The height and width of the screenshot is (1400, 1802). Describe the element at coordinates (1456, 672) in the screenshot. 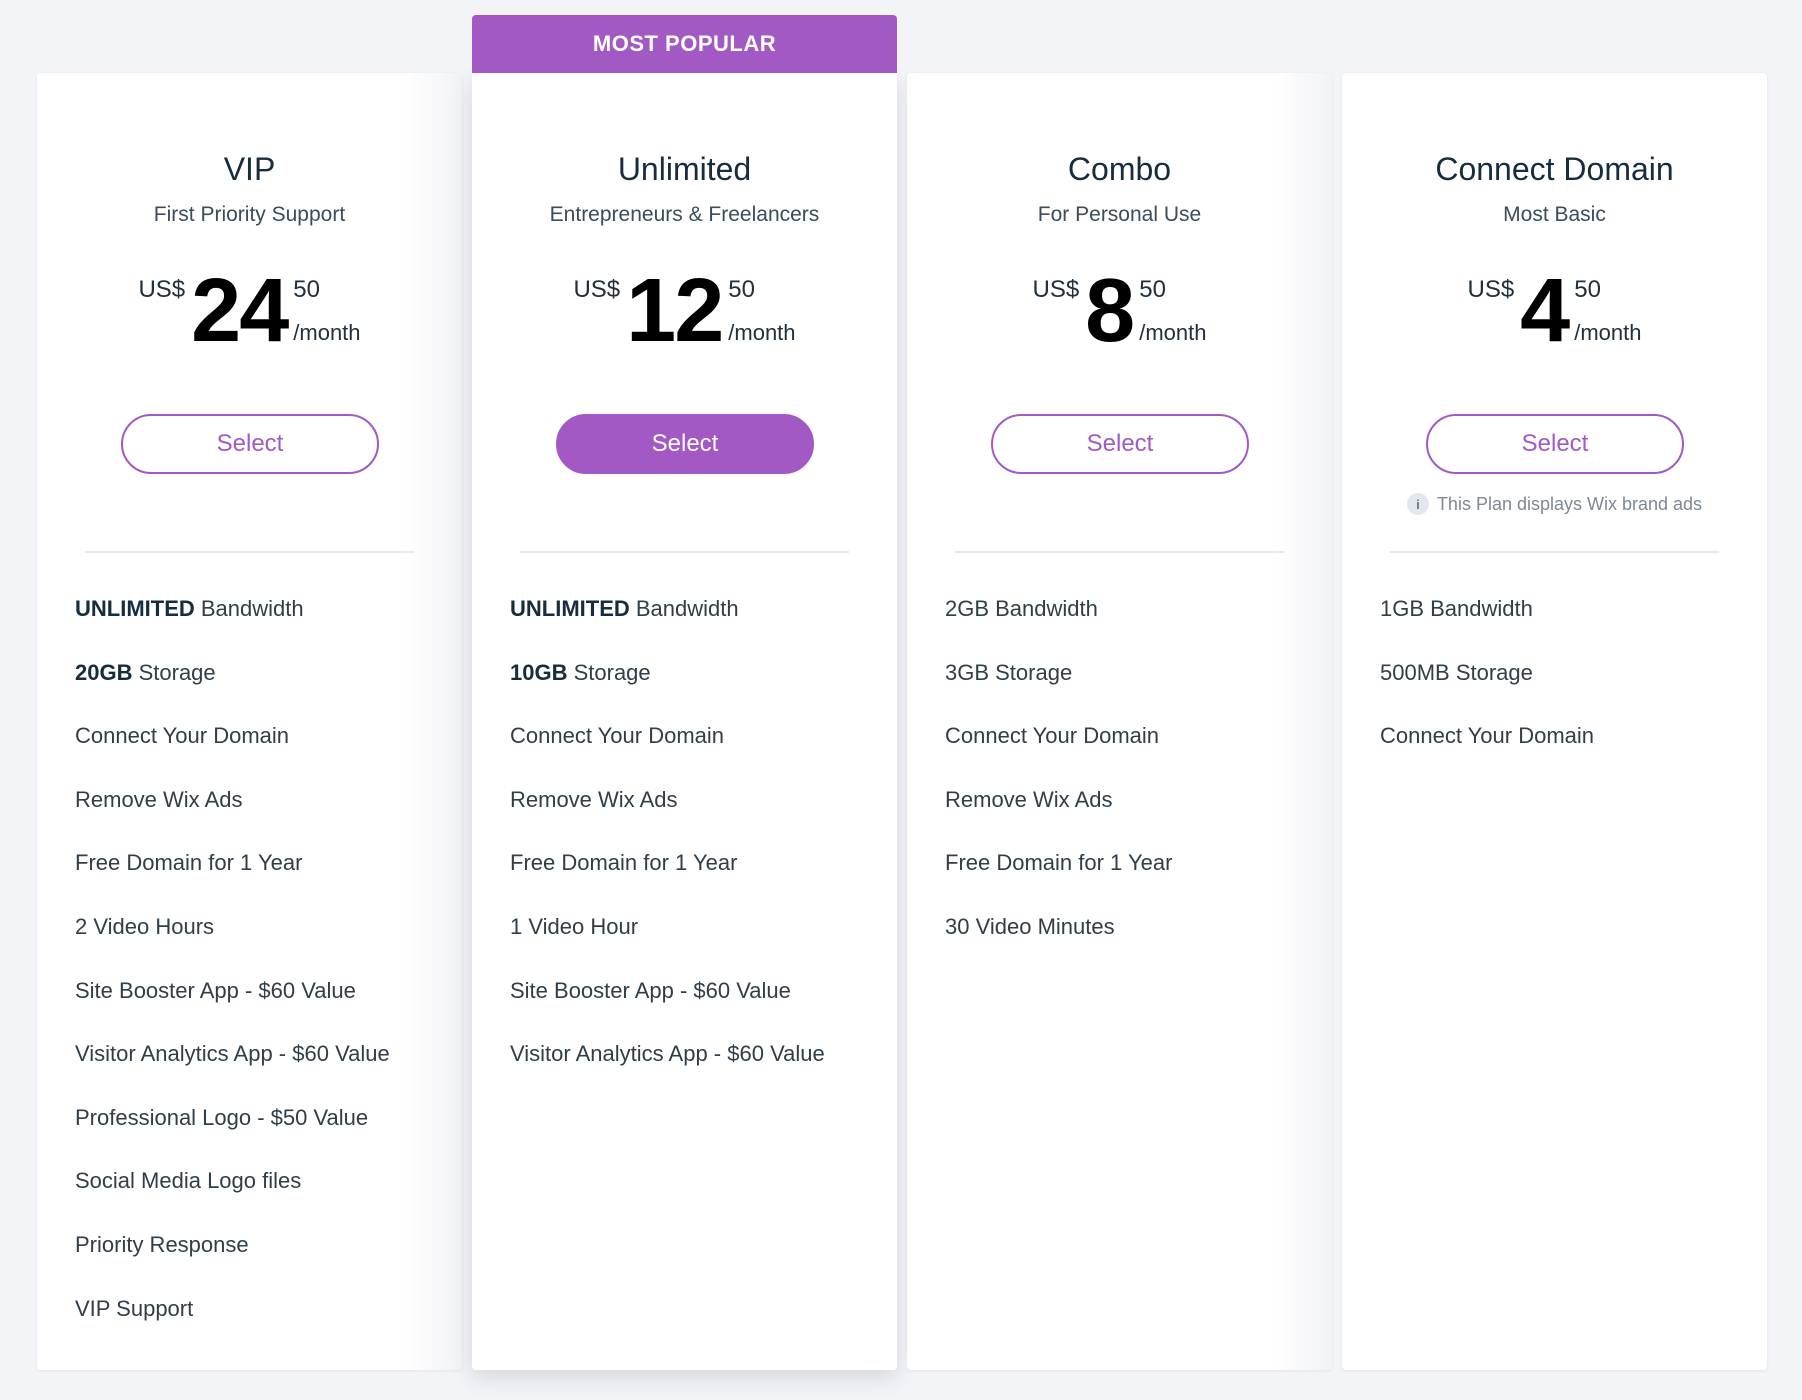

I see `feature-item: 500MB Storage` at that location.